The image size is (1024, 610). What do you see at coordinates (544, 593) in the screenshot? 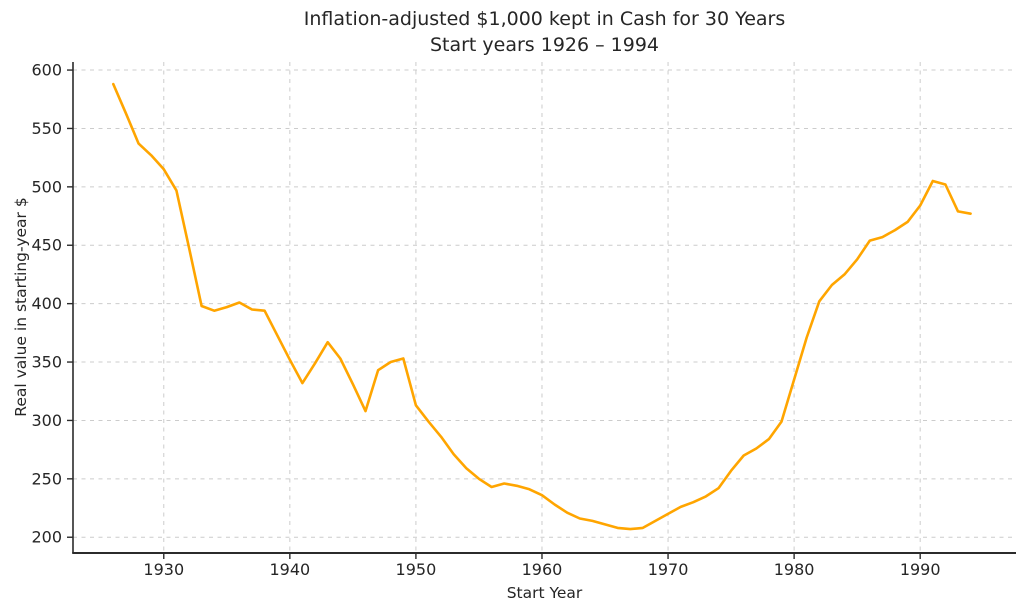
I see `x-axis-label: Start Year` at bounding box center [544, 593].